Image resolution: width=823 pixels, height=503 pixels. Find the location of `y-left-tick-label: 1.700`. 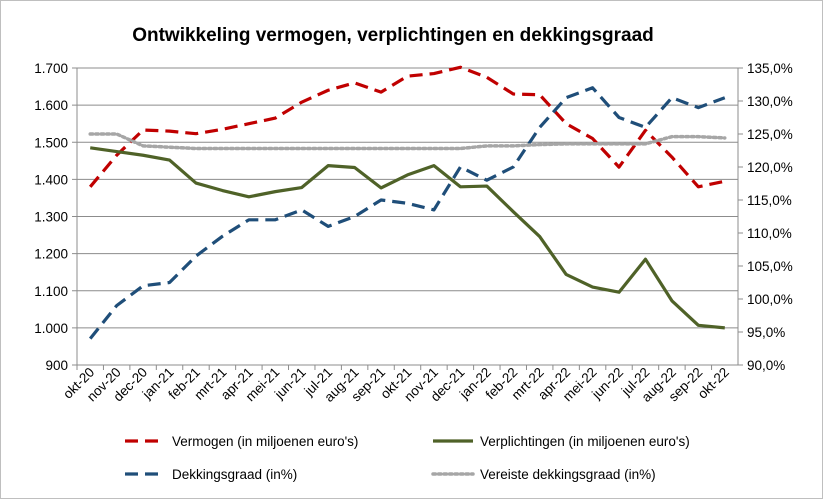

y-left-tick-label: 1.700 is located at coordinates (51, 68).